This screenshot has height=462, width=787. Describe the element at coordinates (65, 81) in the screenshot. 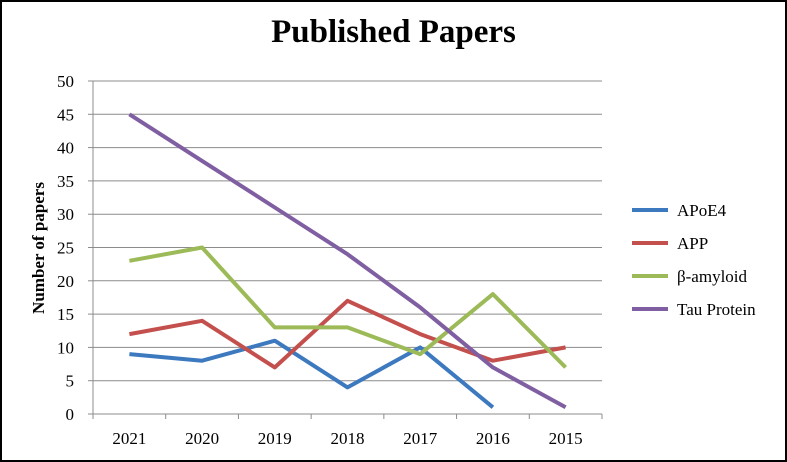

I see `y-tick-label: 50` at that location.